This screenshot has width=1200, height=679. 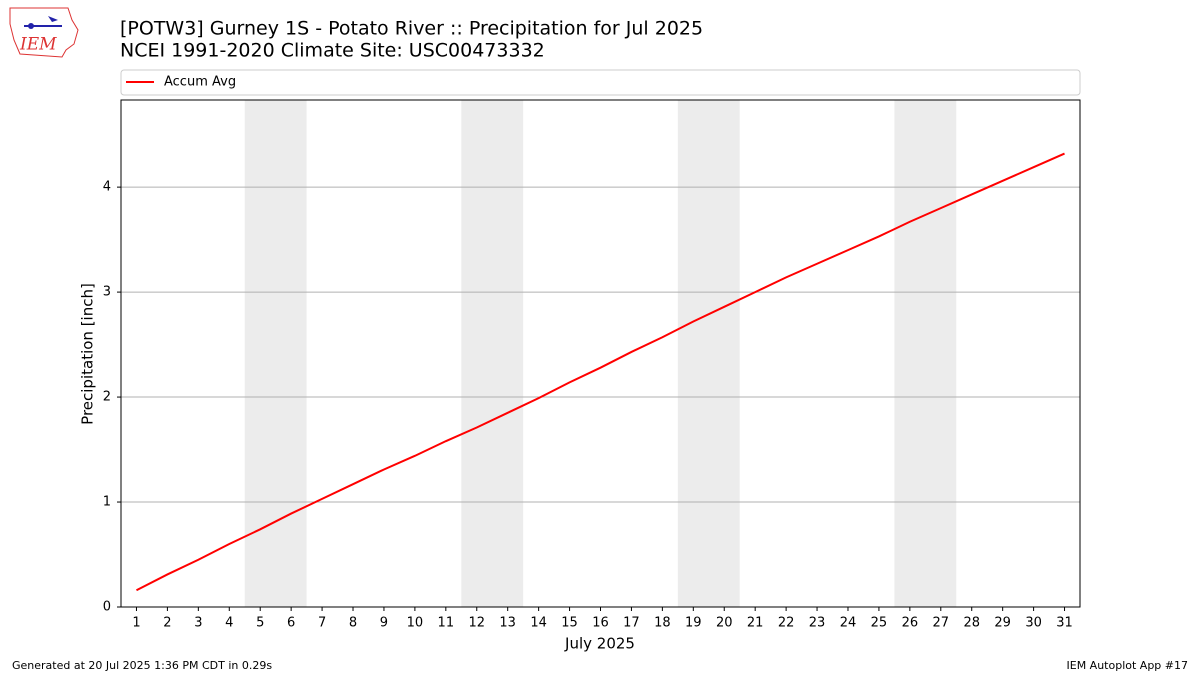 I want to click on x-tick-label: 20, so click(x=724, y=623).